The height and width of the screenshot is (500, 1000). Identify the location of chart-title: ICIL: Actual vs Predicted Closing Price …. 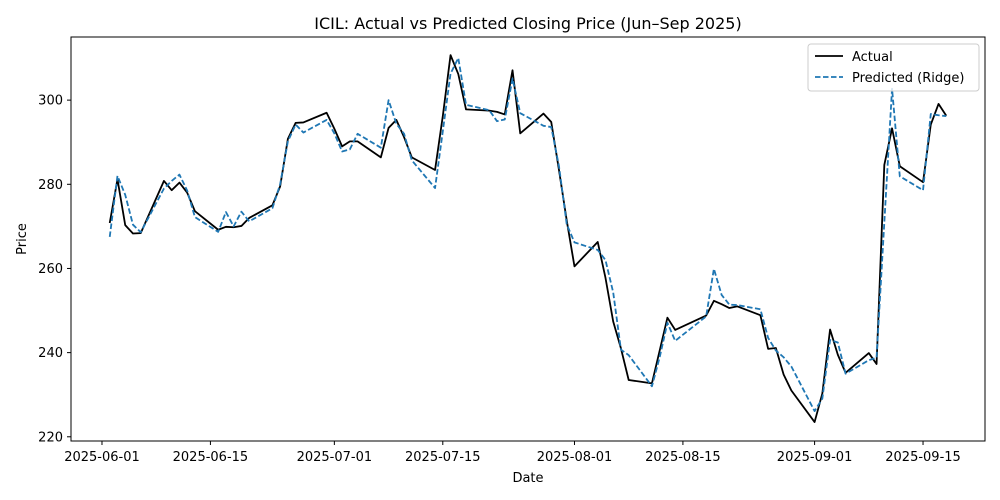
(527, 23).